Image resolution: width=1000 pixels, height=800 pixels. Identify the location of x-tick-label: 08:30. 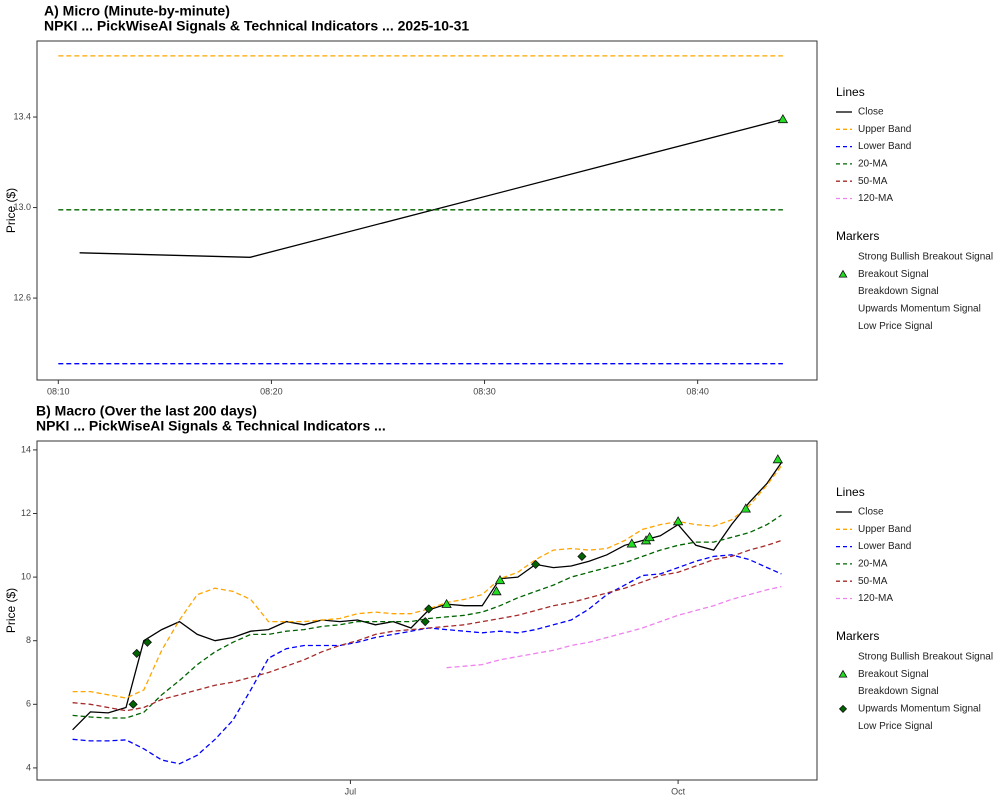
(484, 391).